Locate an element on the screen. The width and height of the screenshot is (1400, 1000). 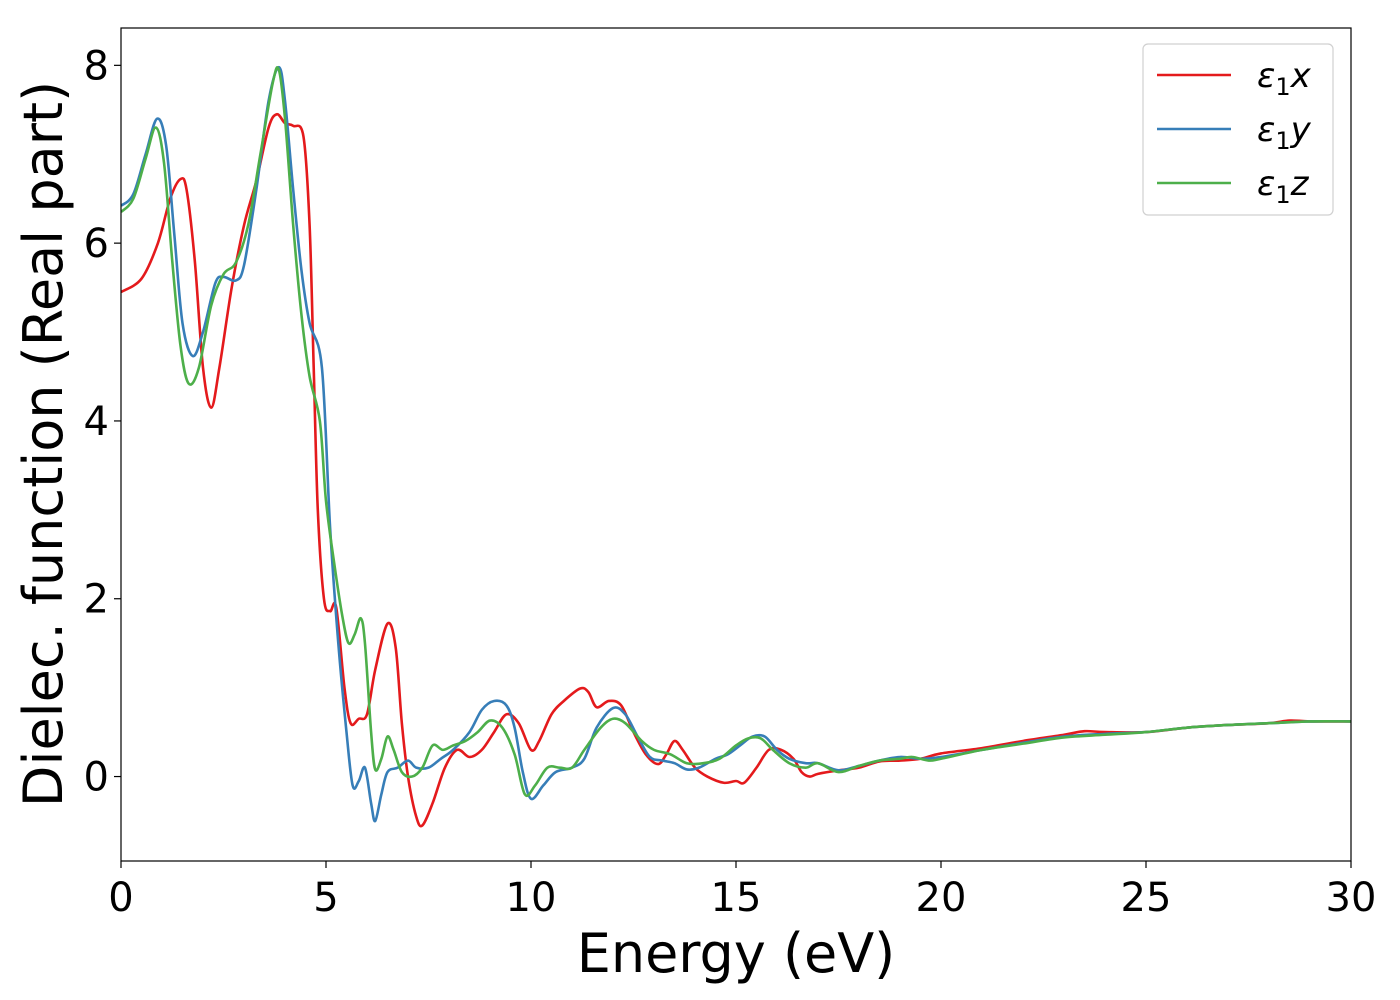
x-tick-label: 10 is located at coordinates (531, 898).